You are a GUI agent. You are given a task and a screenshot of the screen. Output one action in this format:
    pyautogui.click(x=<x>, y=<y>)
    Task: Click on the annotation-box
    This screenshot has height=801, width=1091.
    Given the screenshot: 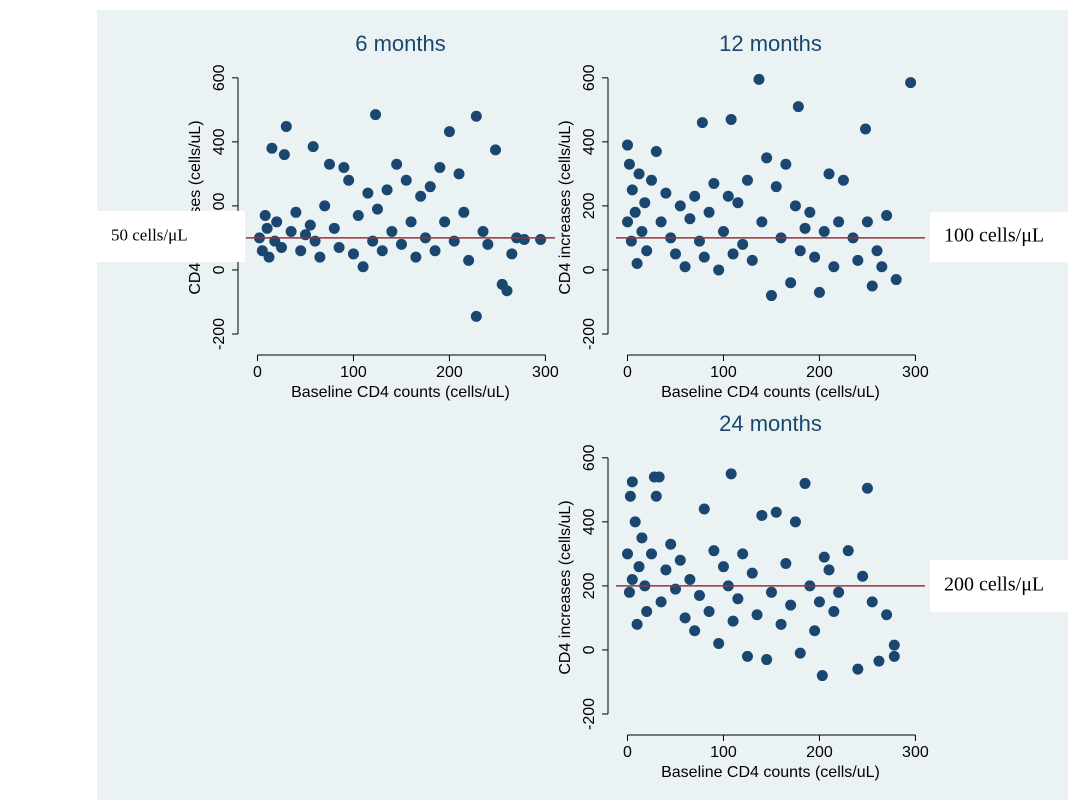 What is the action you would take?
    pyautogui.click(x=1010, y=237)
    